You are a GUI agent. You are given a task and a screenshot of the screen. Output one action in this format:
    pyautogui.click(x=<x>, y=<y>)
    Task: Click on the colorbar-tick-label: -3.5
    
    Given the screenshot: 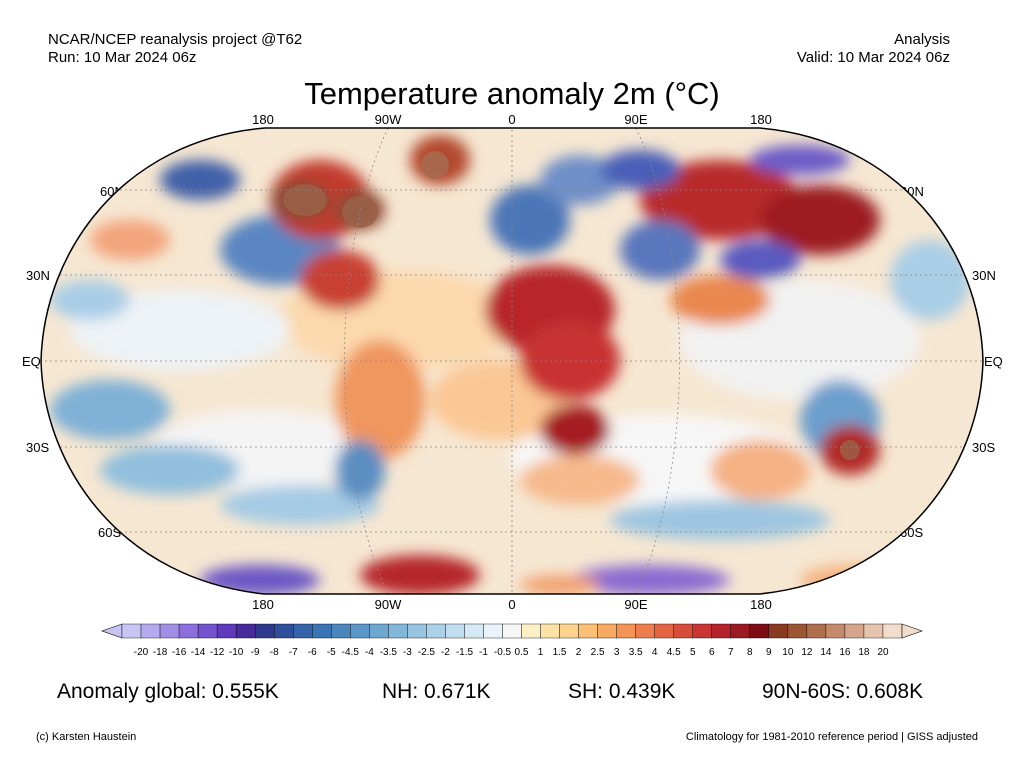 What is the action you would take?
    pyautogui.click(x=388, y=652)
    